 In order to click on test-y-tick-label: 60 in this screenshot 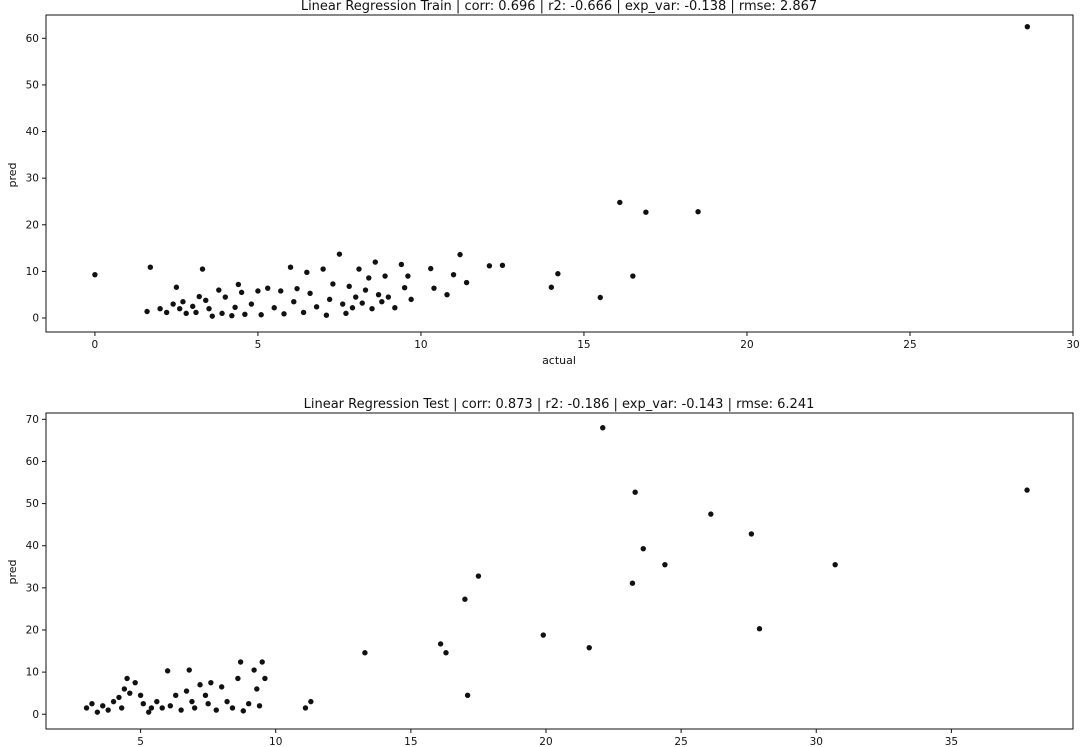, I will do `click(32, 462)`.